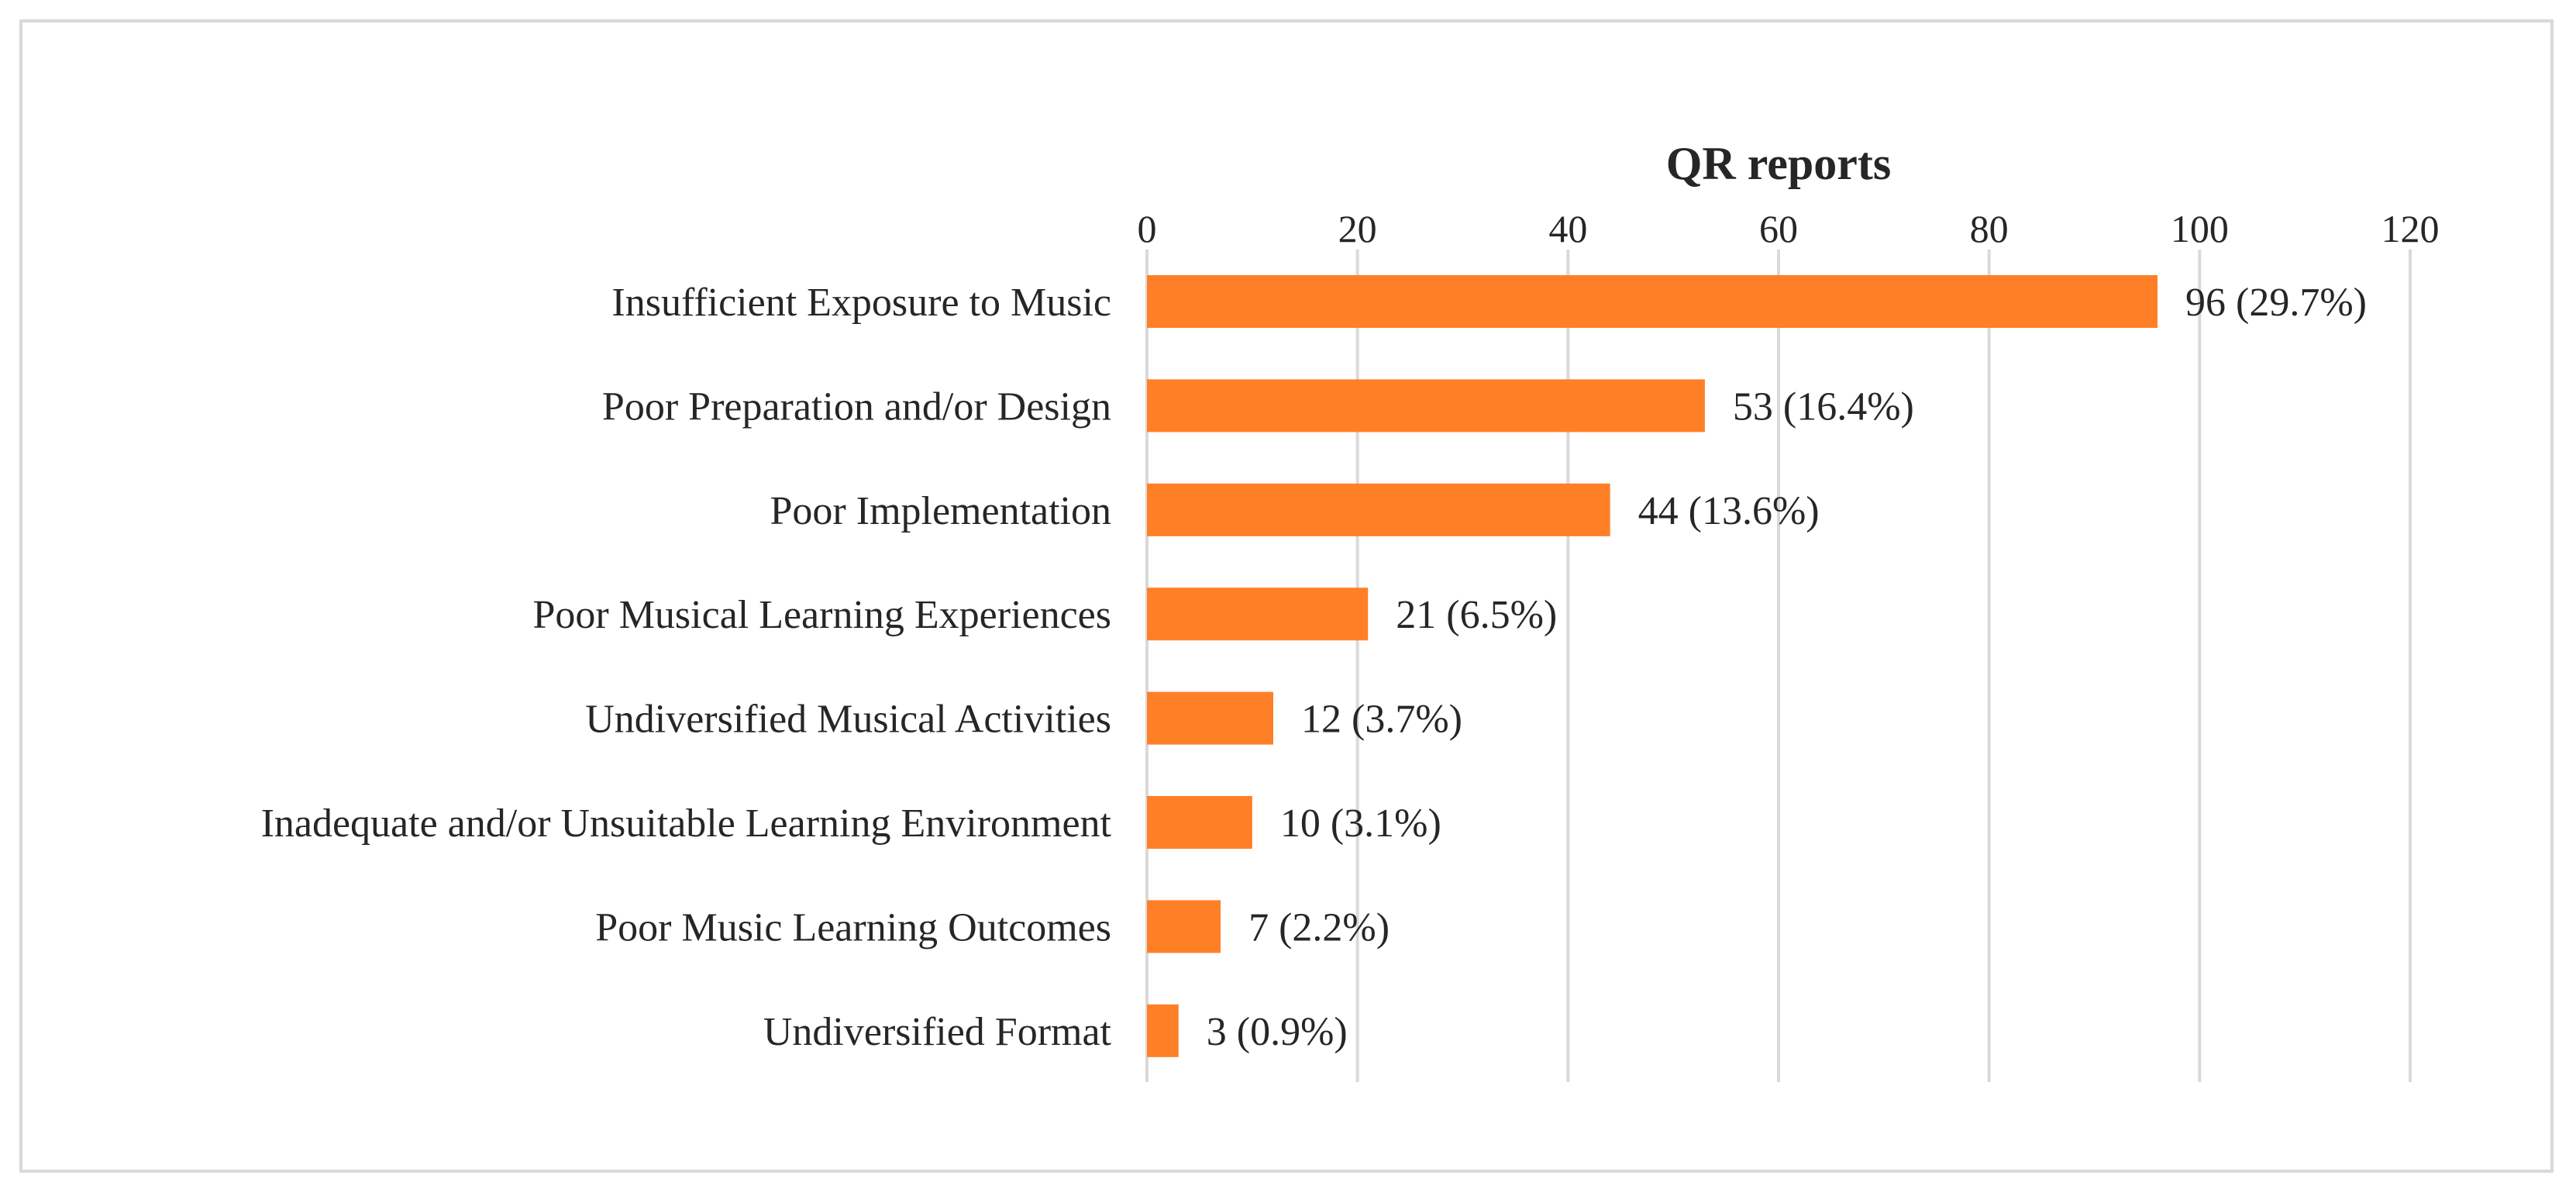 The height and width of the screenshot is (1196, 2576). I want to click on category-label: Undiversified Format, so click(937, 1032).